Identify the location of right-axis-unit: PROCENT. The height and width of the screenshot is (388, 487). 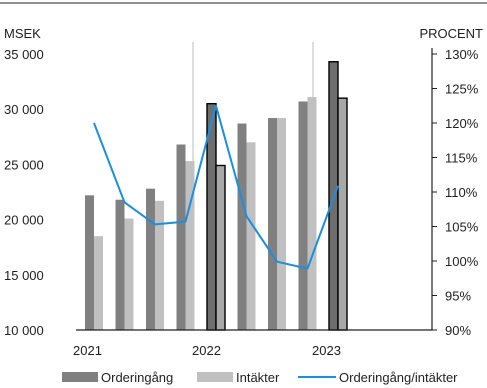
(451, 33).